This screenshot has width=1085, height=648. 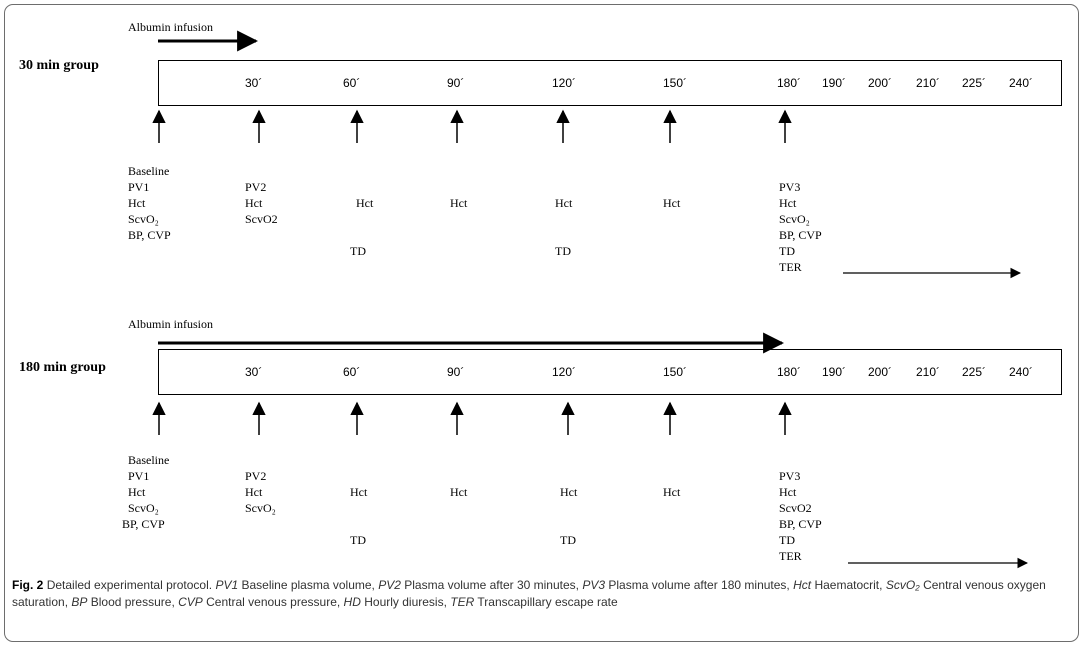 I want to click on abbr-definition: Central venous pressure,, so click(x=273, y=602).